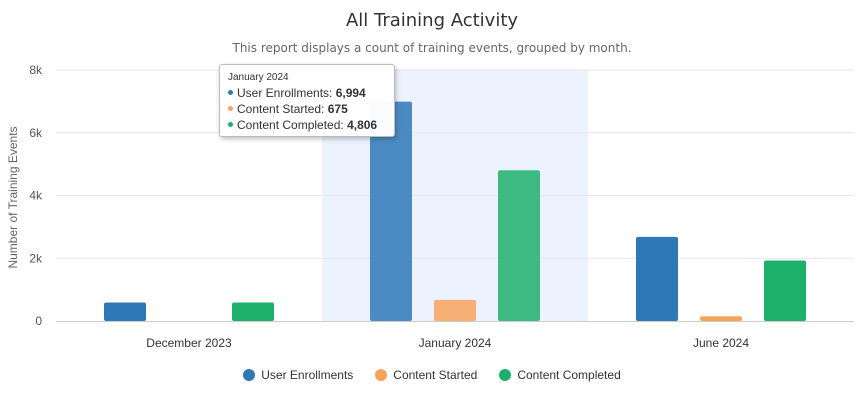 The height and width of the screenshot is (402, 864). Describe the element at coordinates (36, 258) in the screenshot. I see `y-tick-label: 2k` at that location.